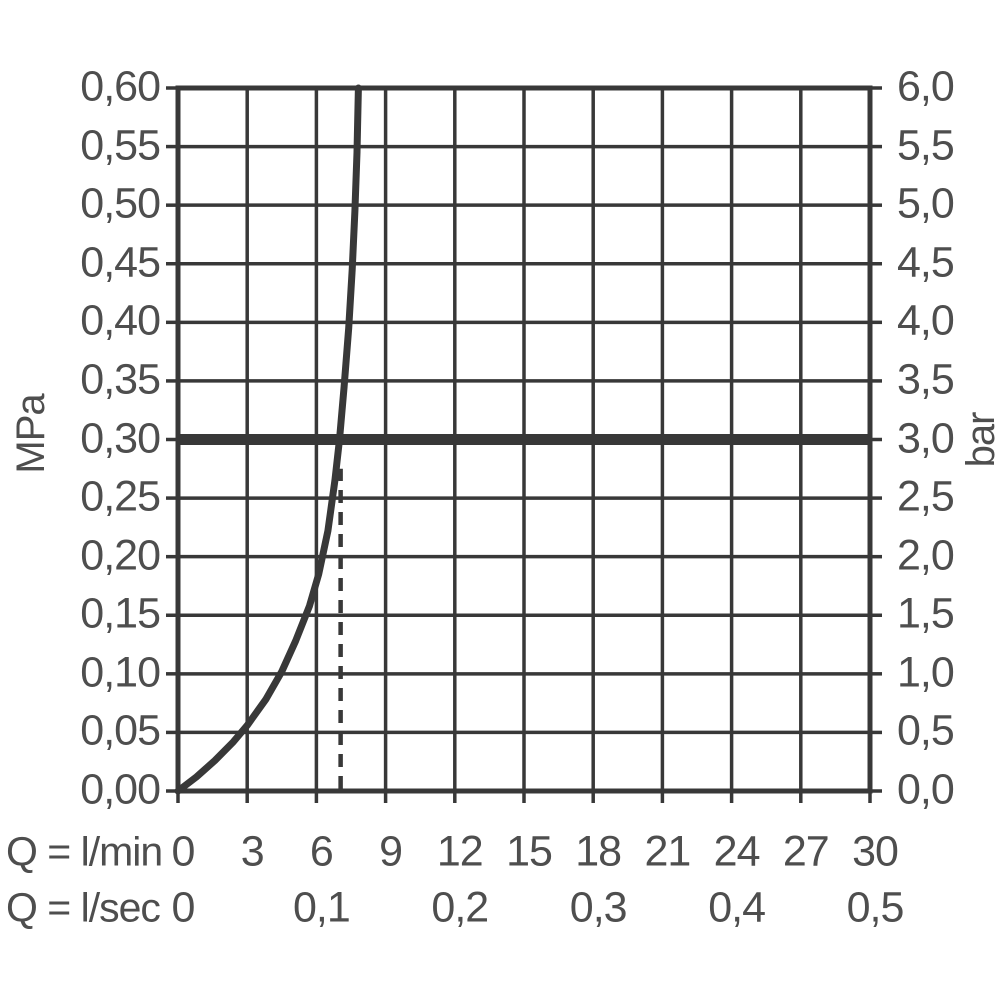  I want to click on y-right-tick-label: 1,5, so click(926, 613).